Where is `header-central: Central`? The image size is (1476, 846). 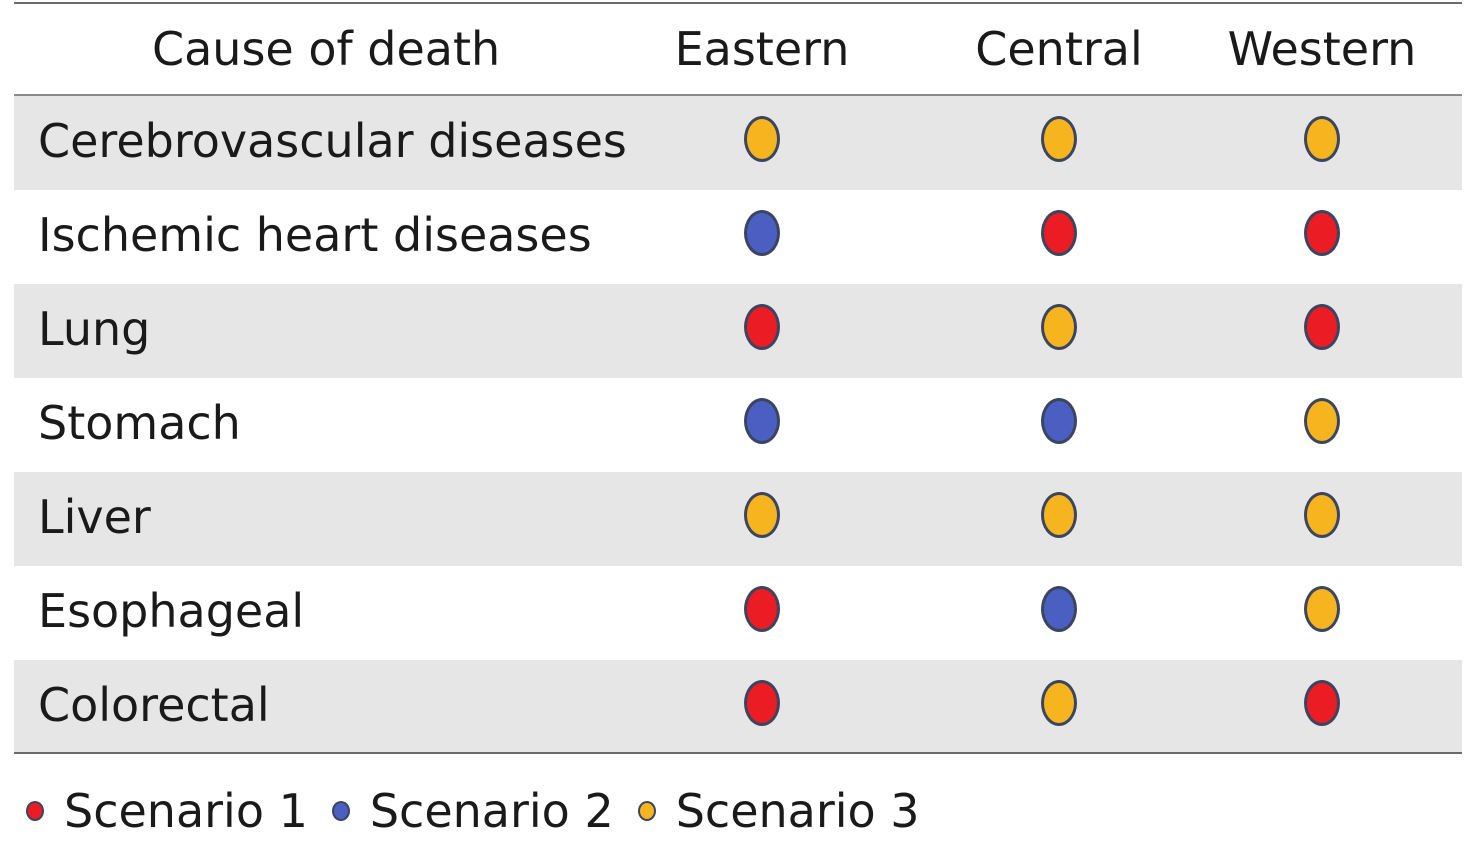 header-central: Central is located at coordinates (1059, 49).